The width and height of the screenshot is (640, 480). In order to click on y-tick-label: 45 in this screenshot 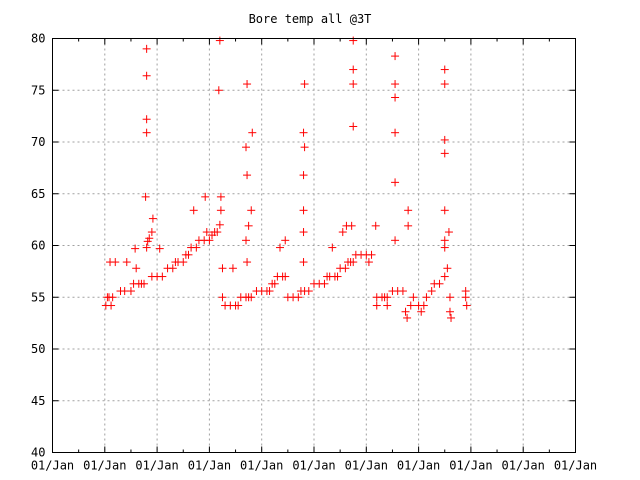, I will do `click(38, 401)`.